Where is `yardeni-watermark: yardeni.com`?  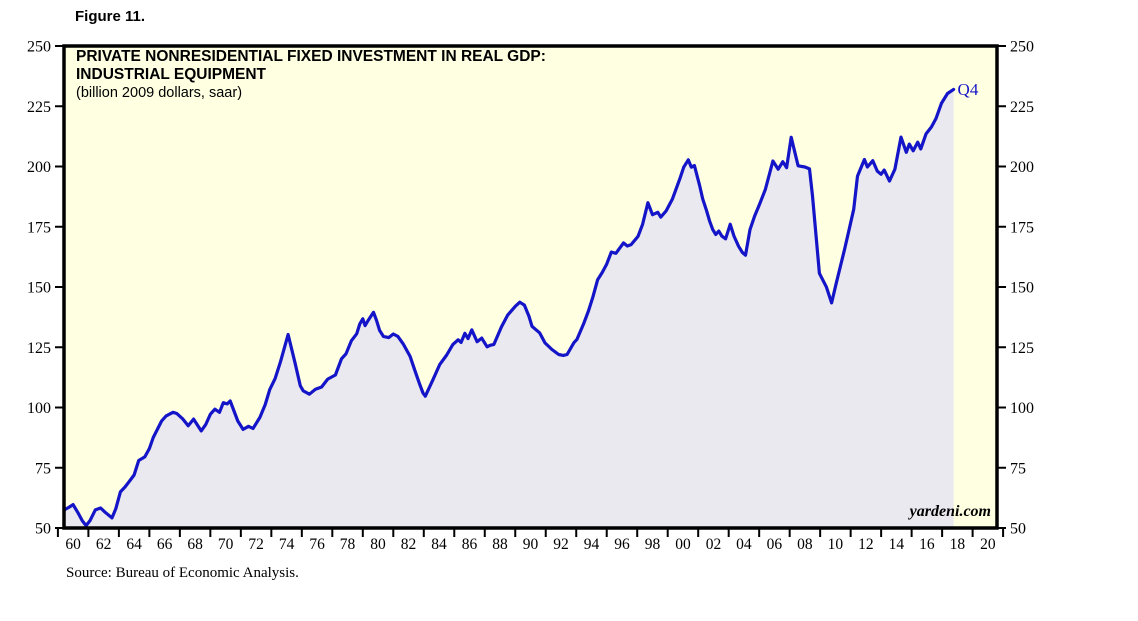
yardeni-watermark: yardeni.com is located at coordinates (950, 511).